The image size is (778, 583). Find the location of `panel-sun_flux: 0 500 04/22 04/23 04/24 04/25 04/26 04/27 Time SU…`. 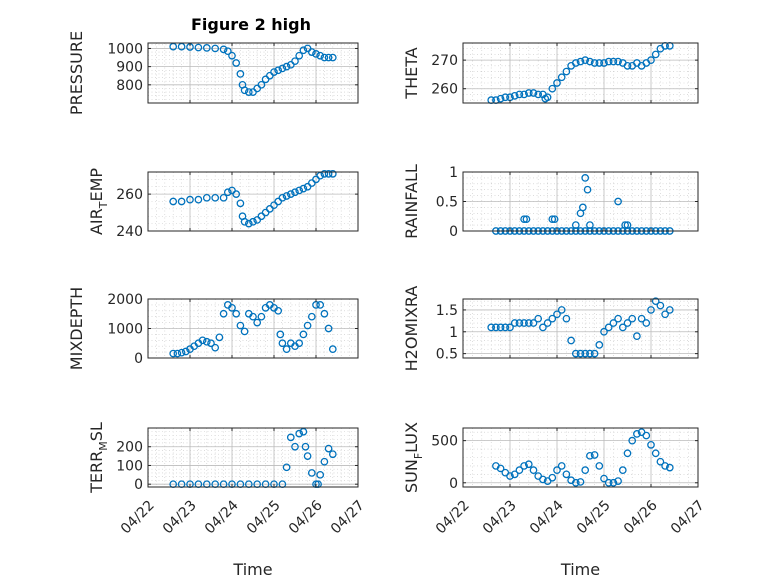

panel-sun_flux: 0 500 04/22 04/23 04/24 04/25 04/26 04/27 Time SU… is located at coordinates (555, 500).